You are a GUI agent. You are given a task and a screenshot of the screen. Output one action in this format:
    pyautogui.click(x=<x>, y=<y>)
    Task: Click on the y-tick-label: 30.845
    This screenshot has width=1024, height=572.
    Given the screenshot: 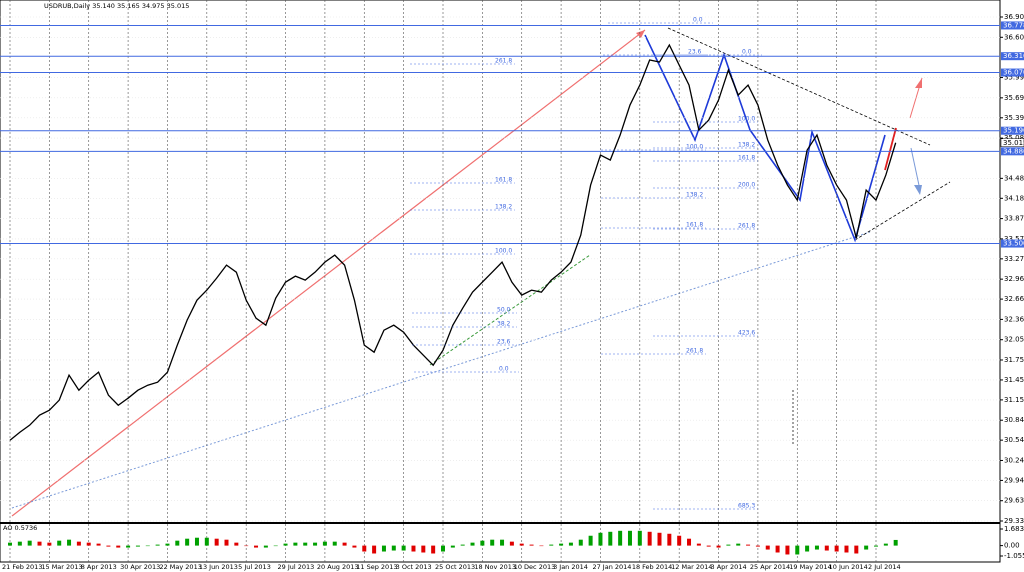 What is the action you would take?
    pyautogui.click(x=1014, y=420)
    